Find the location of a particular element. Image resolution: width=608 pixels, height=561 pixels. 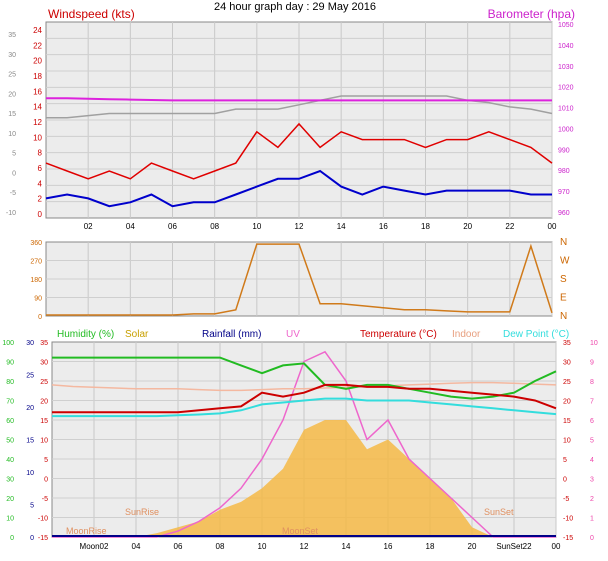

wind-x-tick: 00 is located at coordinates (552, 226).